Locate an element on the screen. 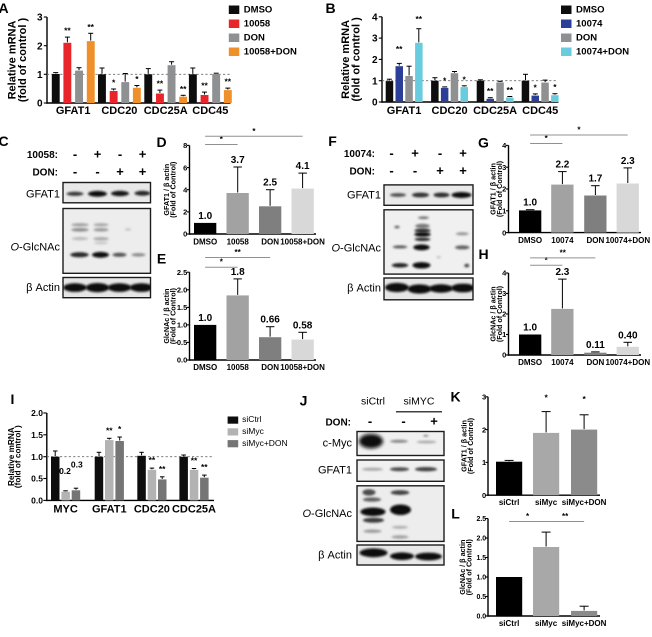 The height and width of the screenshot is (637, 652). svg-text: H is located at coordinates (483, 254).